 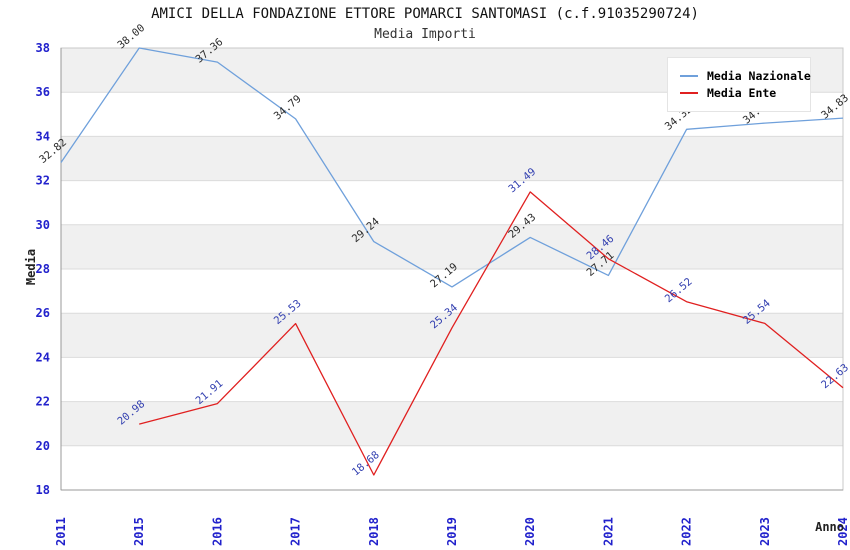 I want to click on data-point-label: 18.68, so click(x=366, y=464).